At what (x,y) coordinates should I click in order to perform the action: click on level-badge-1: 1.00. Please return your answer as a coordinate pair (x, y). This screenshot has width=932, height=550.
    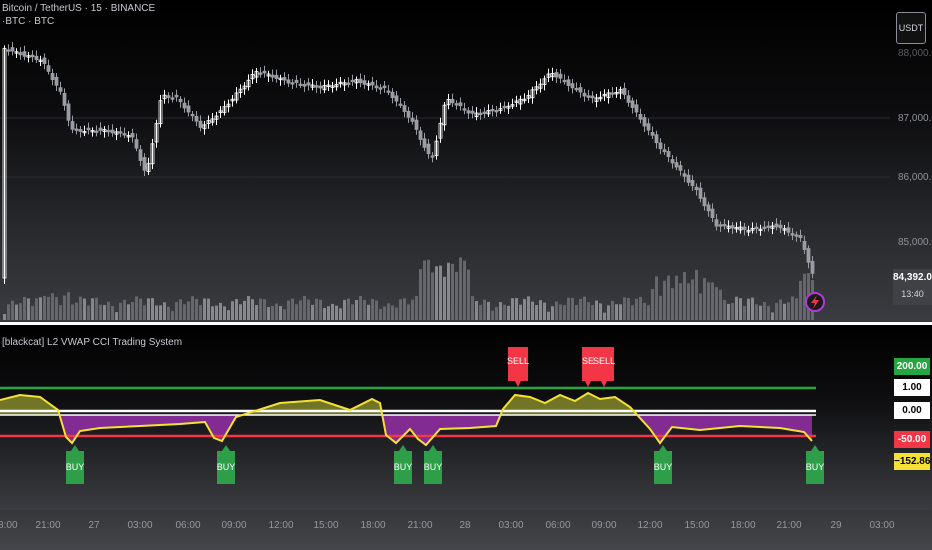
    Looking at the image, I should click on (912, 387).